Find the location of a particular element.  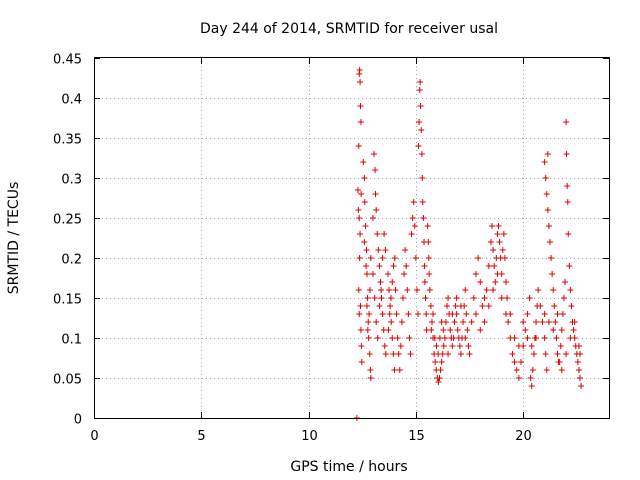

x-tick-label: 20 is located at coordinates (523, 436).